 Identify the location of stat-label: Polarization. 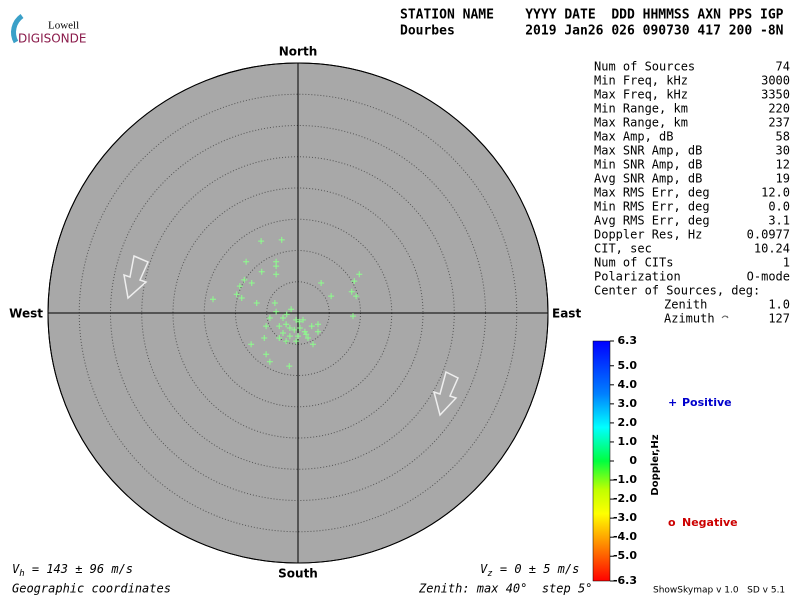
(637, 277).